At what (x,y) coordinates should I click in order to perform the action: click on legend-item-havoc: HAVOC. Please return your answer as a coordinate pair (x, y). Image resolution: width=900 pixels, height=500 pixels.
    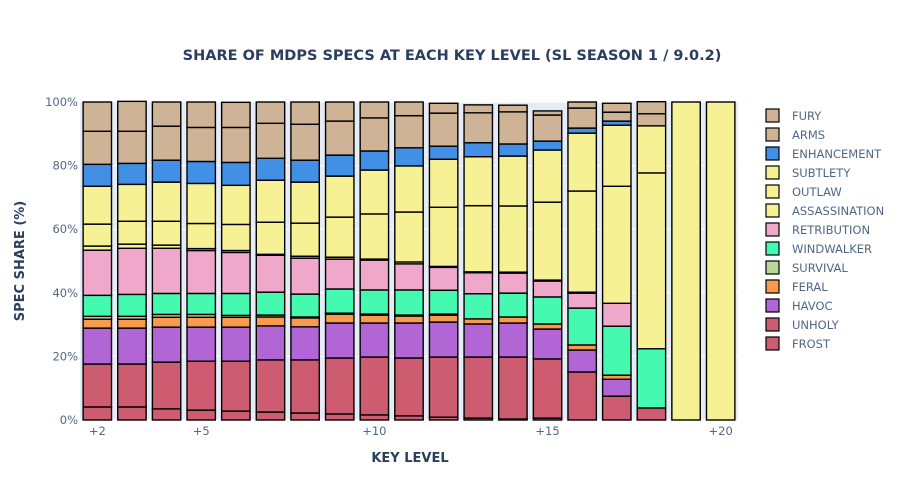
    Looking at the image, I should click on (799, 305).